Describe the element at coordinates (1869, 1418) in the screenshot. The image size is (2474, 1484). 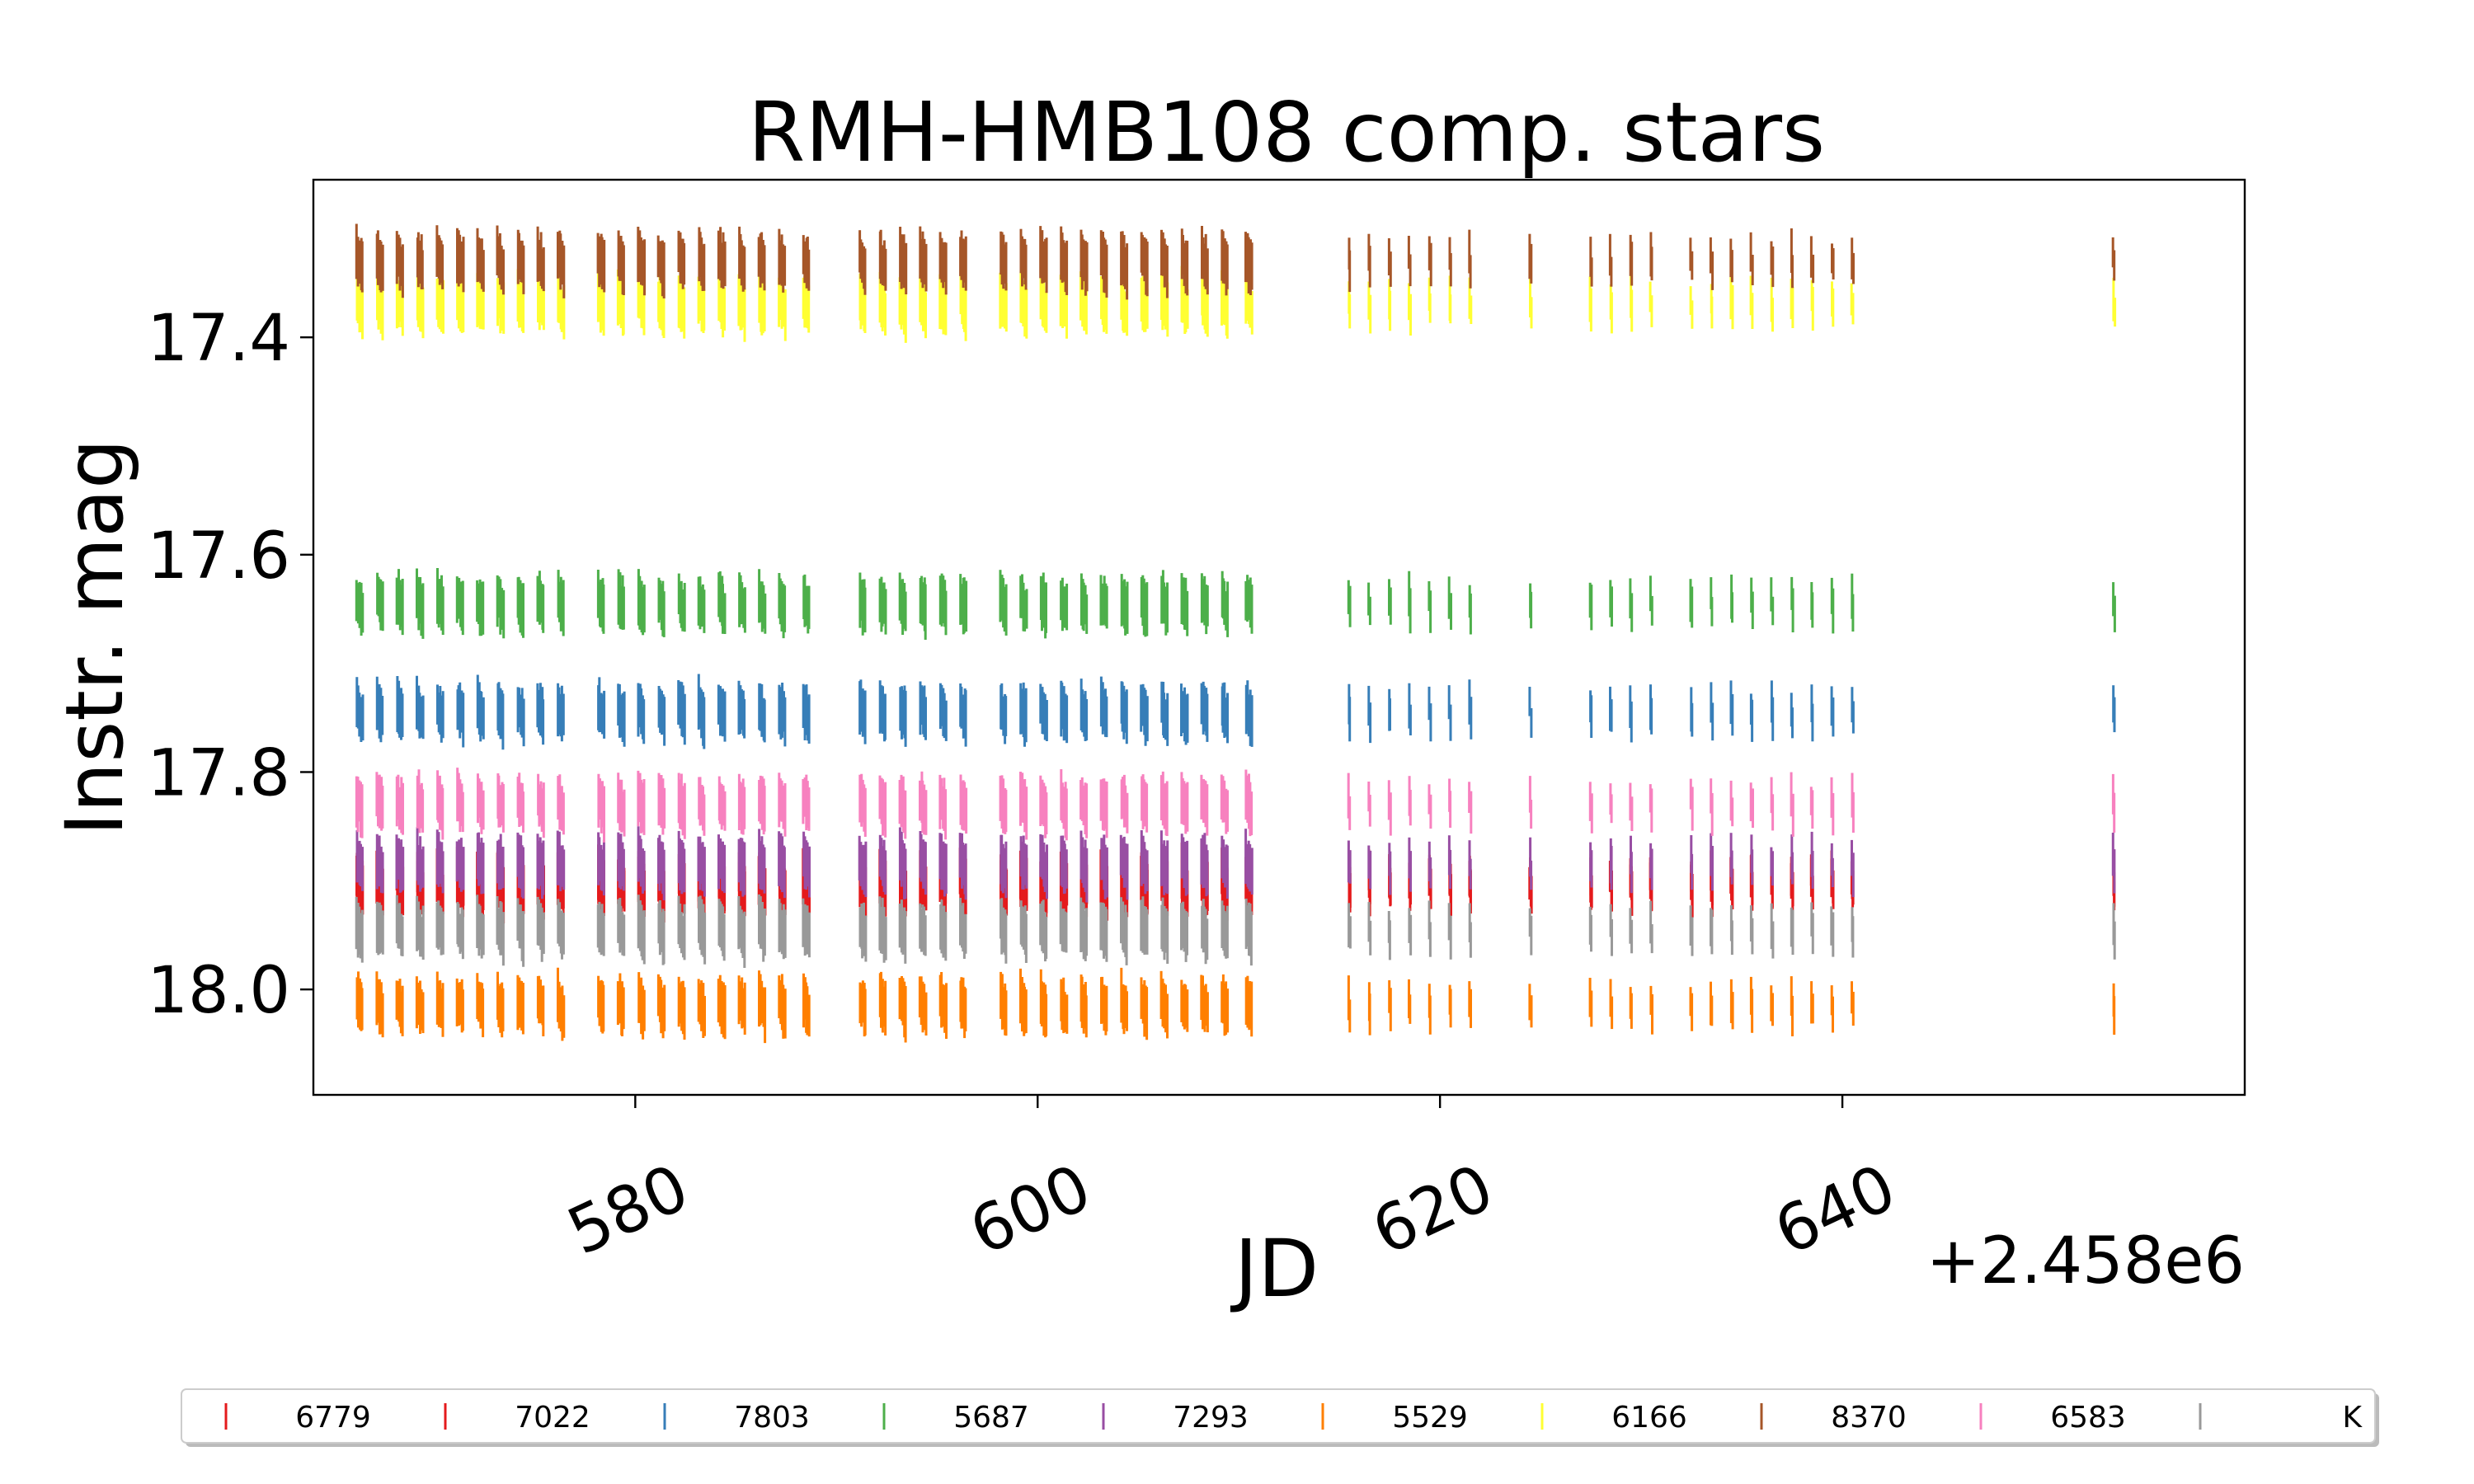
I see `legend-label: 8370` at that location.